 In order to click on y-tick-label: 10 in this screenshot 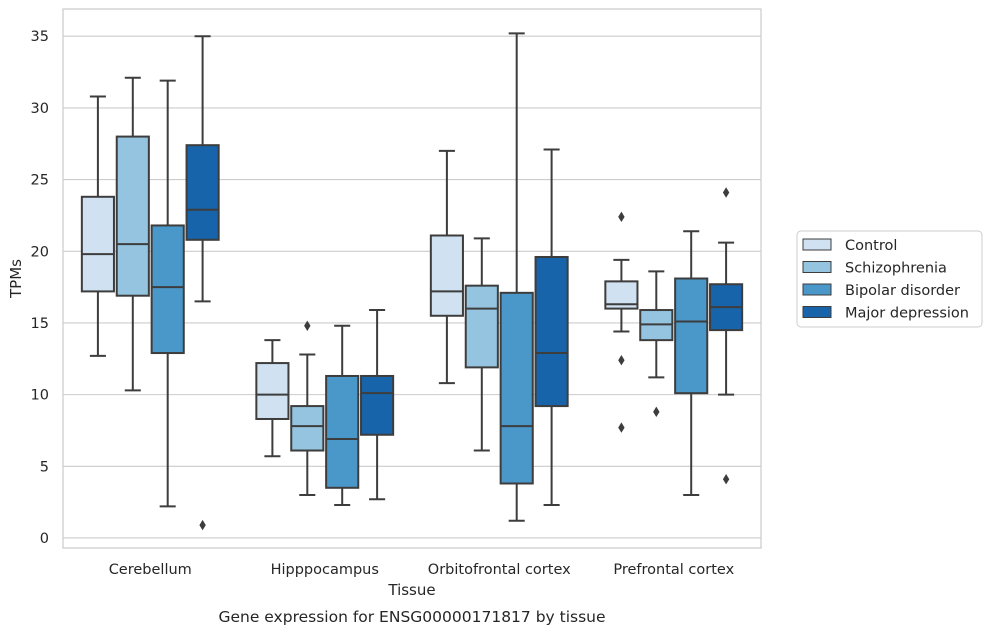, I will do `click(40, 396)`.